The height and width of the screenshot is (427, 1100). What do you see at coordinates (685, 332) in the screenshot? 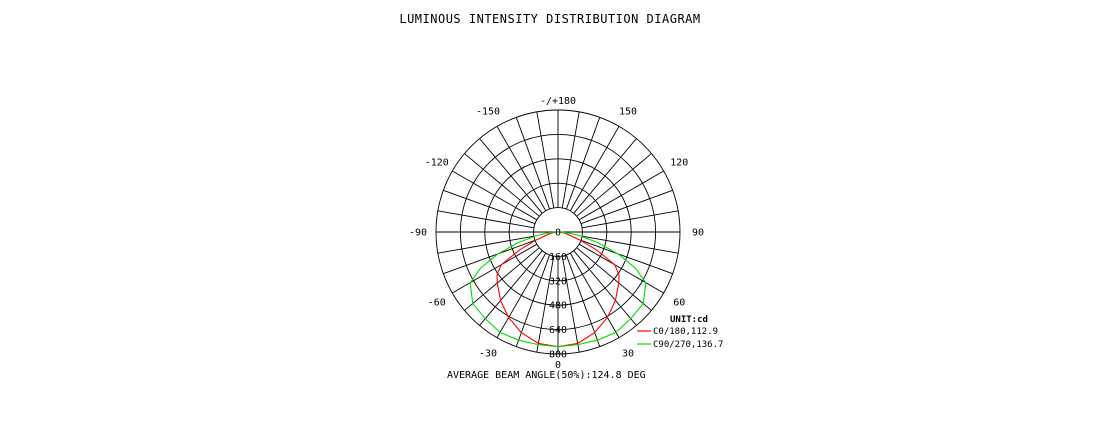
I see `legend-entry-1: C0/180,112.9` at bounding box center [685, 332].